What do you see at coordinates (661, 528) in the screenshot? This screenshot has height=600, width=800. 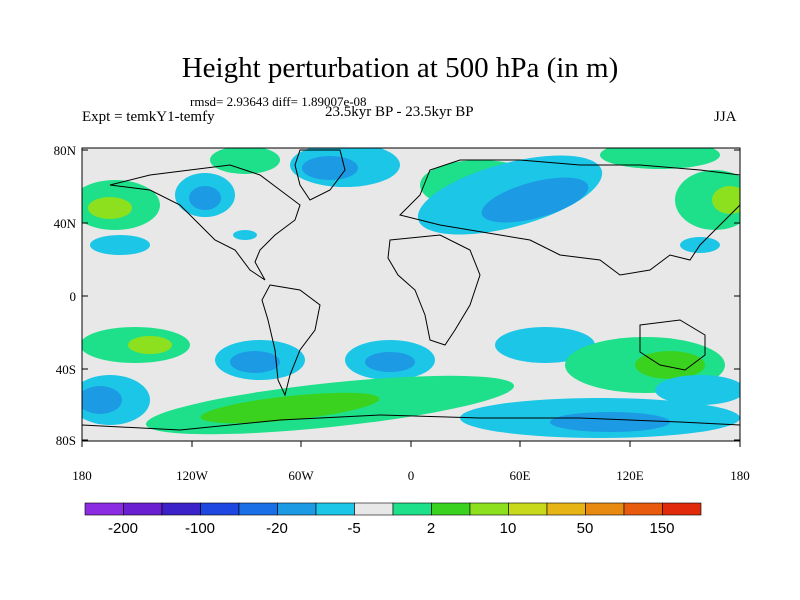 I see `colorbar-label: 150` at bounding box center [661, 528].